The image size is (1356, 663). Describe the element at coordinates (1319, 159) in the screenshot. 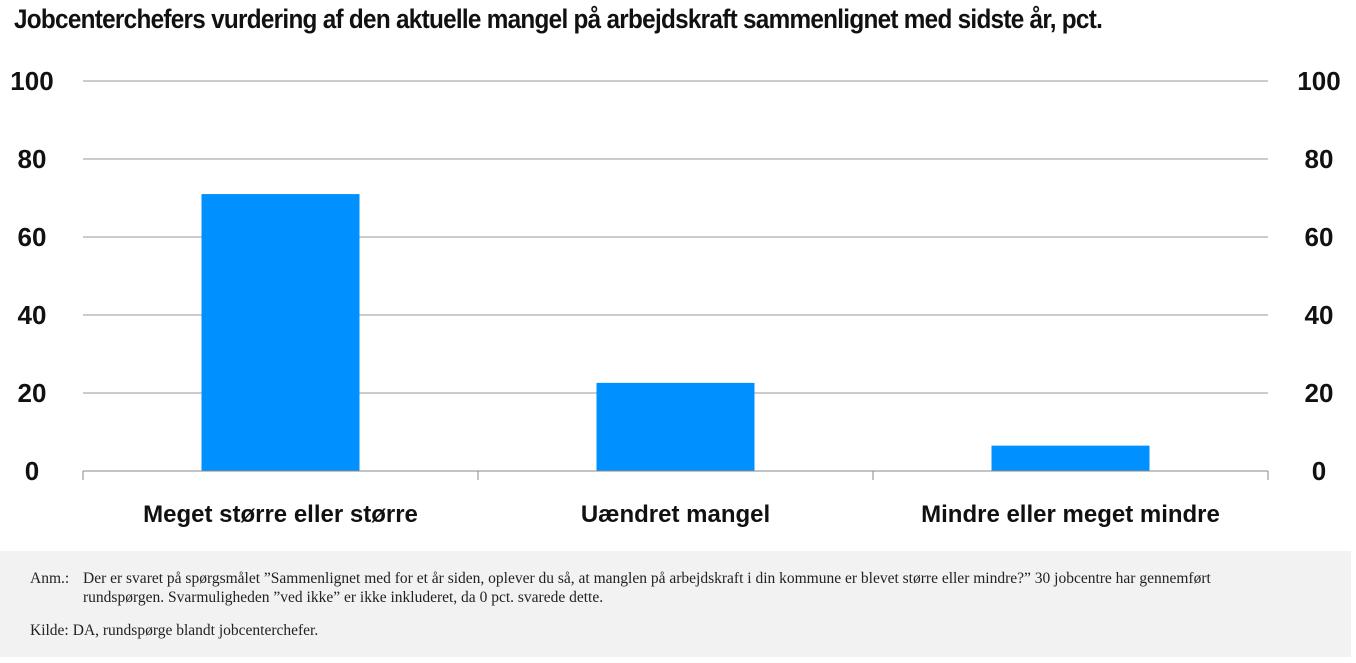

I see `y-tick-label-right: 80` at that location.